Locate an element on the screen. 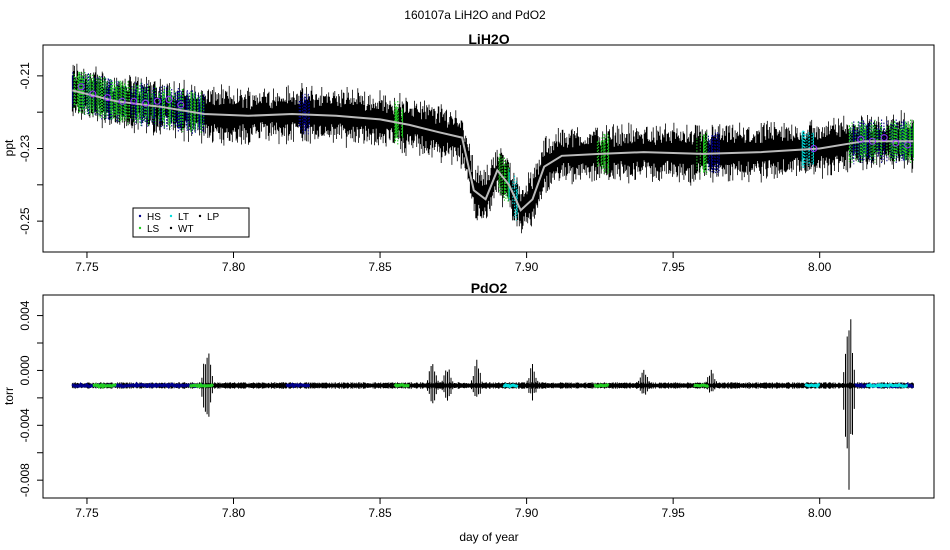 The width and height of the screenshot is (950, 550). legend-box is located at coordinates (191, 222).